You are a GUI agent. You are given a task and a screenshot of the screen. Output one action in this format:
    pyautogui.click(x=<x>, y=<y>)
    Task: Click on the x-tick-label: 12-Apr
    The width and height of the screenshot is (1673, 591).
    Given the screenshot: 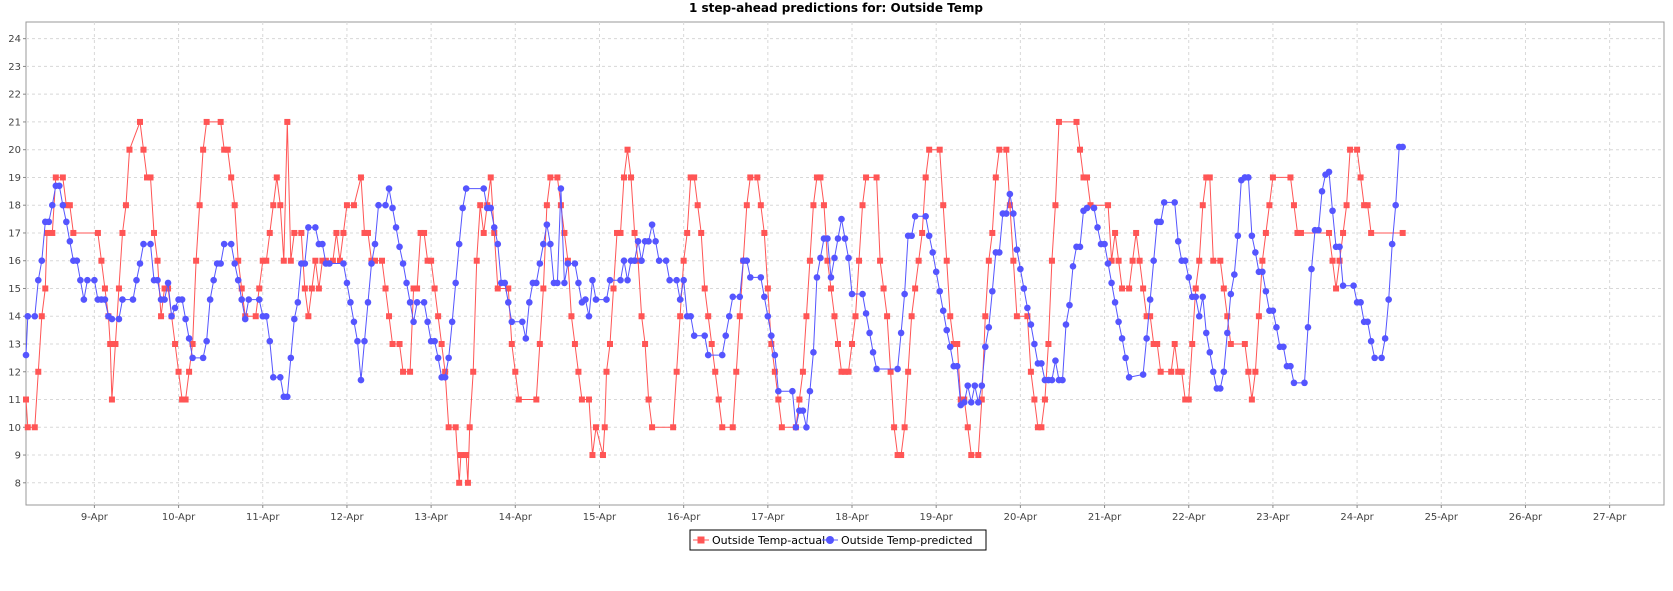 What is the action you would take?
    pyautogui.click(x=347, y=517)
    